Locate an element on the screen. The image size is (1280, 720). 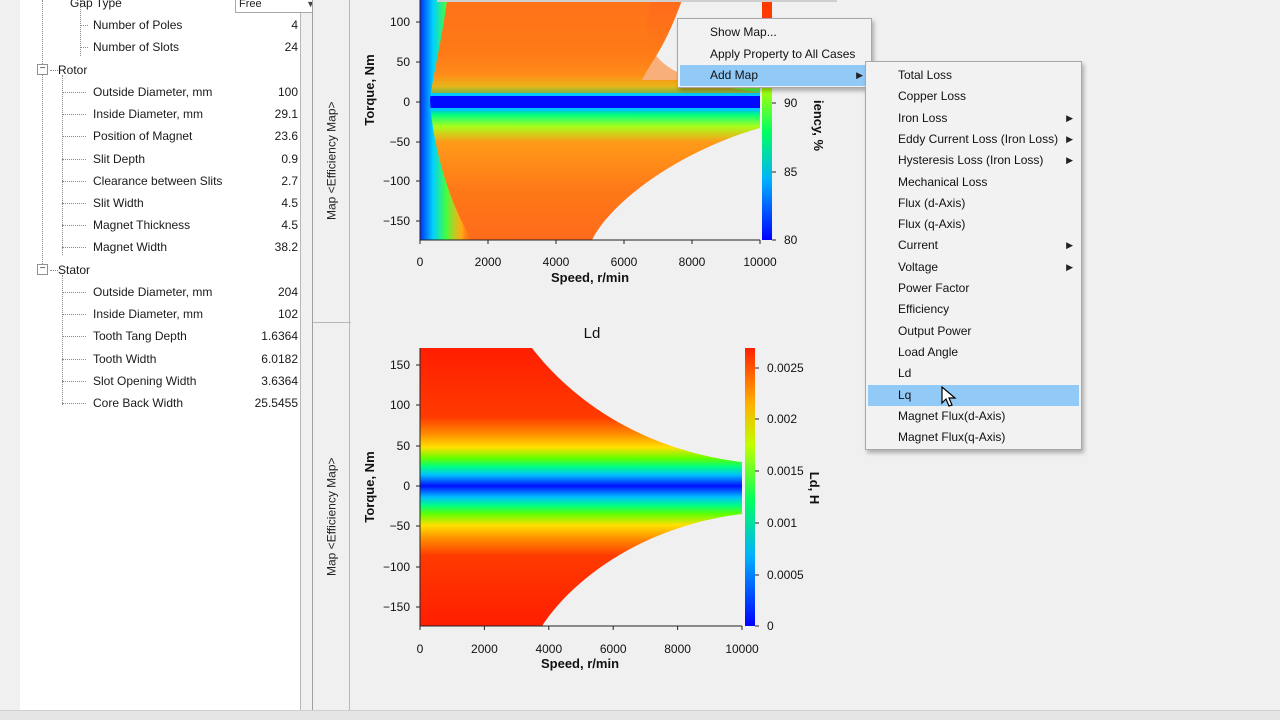
submenu-item-total-loss: Total Loss is located at coordinates (973, 75).